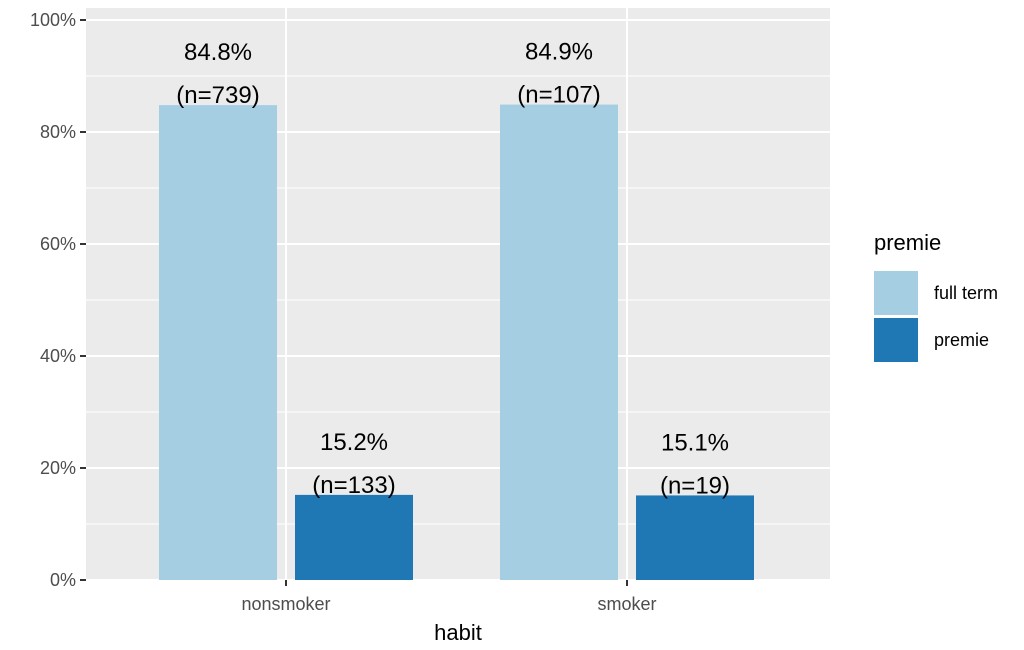  Describe the element at coordinates (63, 580) in the screenshot. I see `y-tick-label: 0%` at that location.